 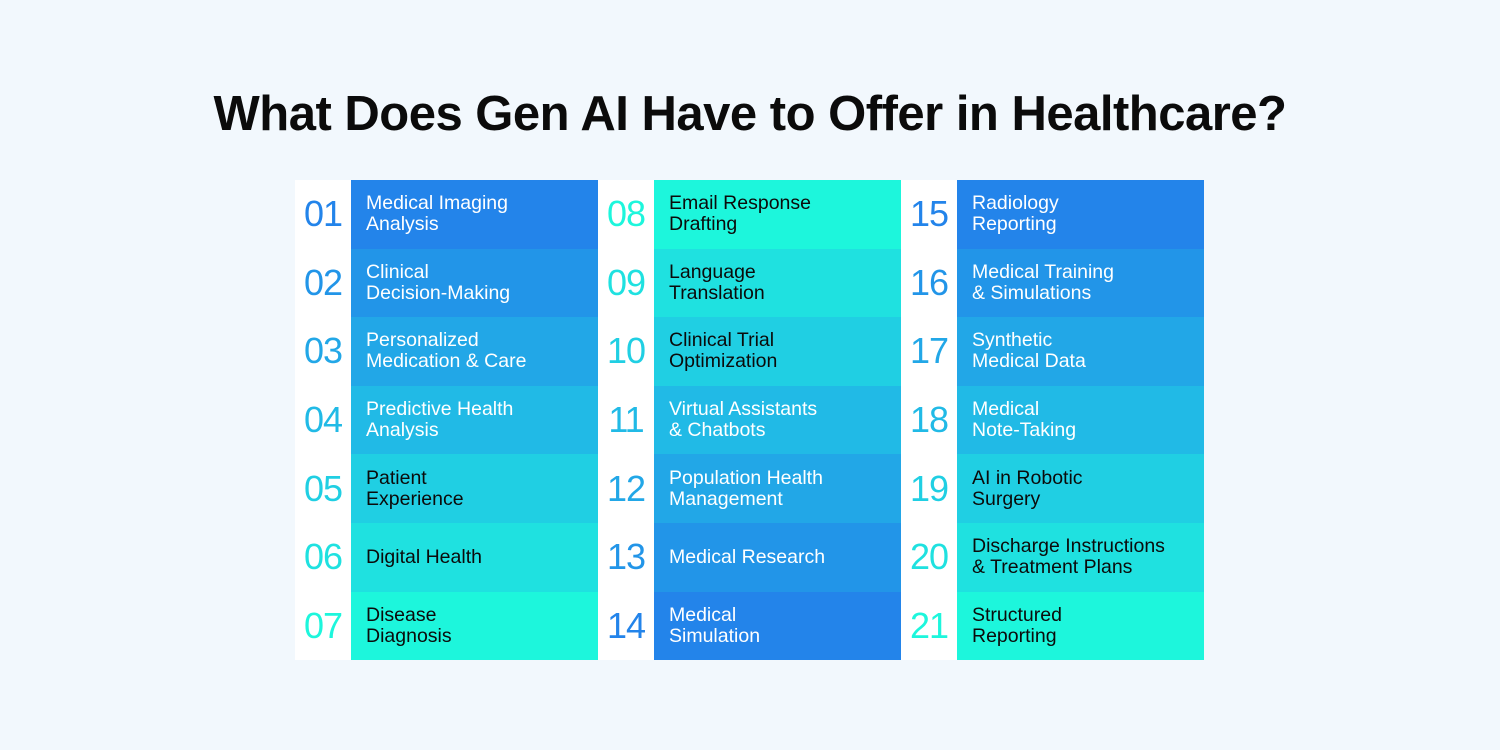 What do you see at coordinates (777, 351) in the screenshot?
I see `item-label: Clinical Trial Optimization` at bounding box center [777, 351].